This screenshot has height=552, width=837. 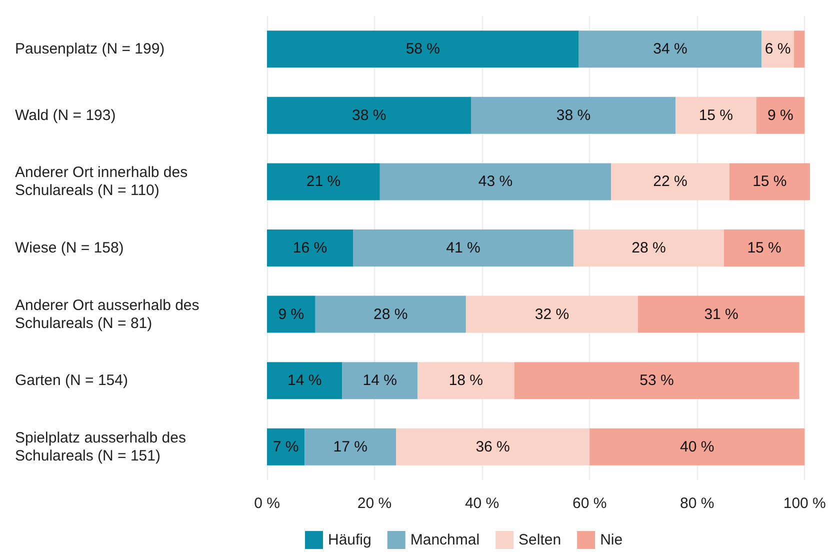 I want to click on y-tick-label: Anderer Ort ausserhalb des Schulareals (N = 81), so click(x=109, y=314).